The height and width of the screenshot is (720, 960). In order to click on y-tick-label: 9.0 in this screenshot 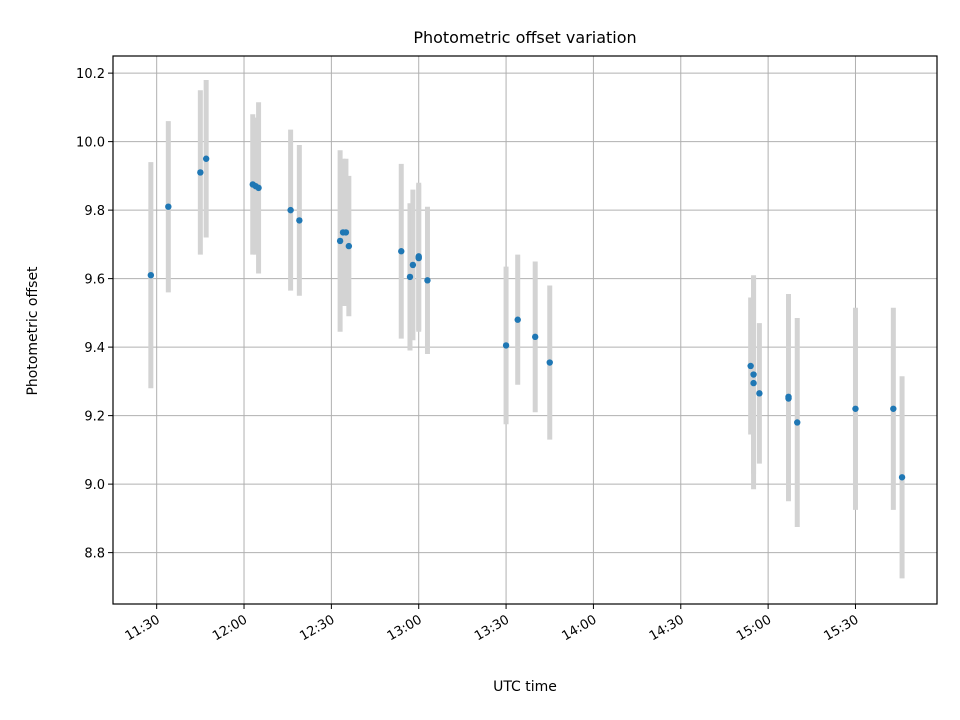, I will do `click(94, 485)`.